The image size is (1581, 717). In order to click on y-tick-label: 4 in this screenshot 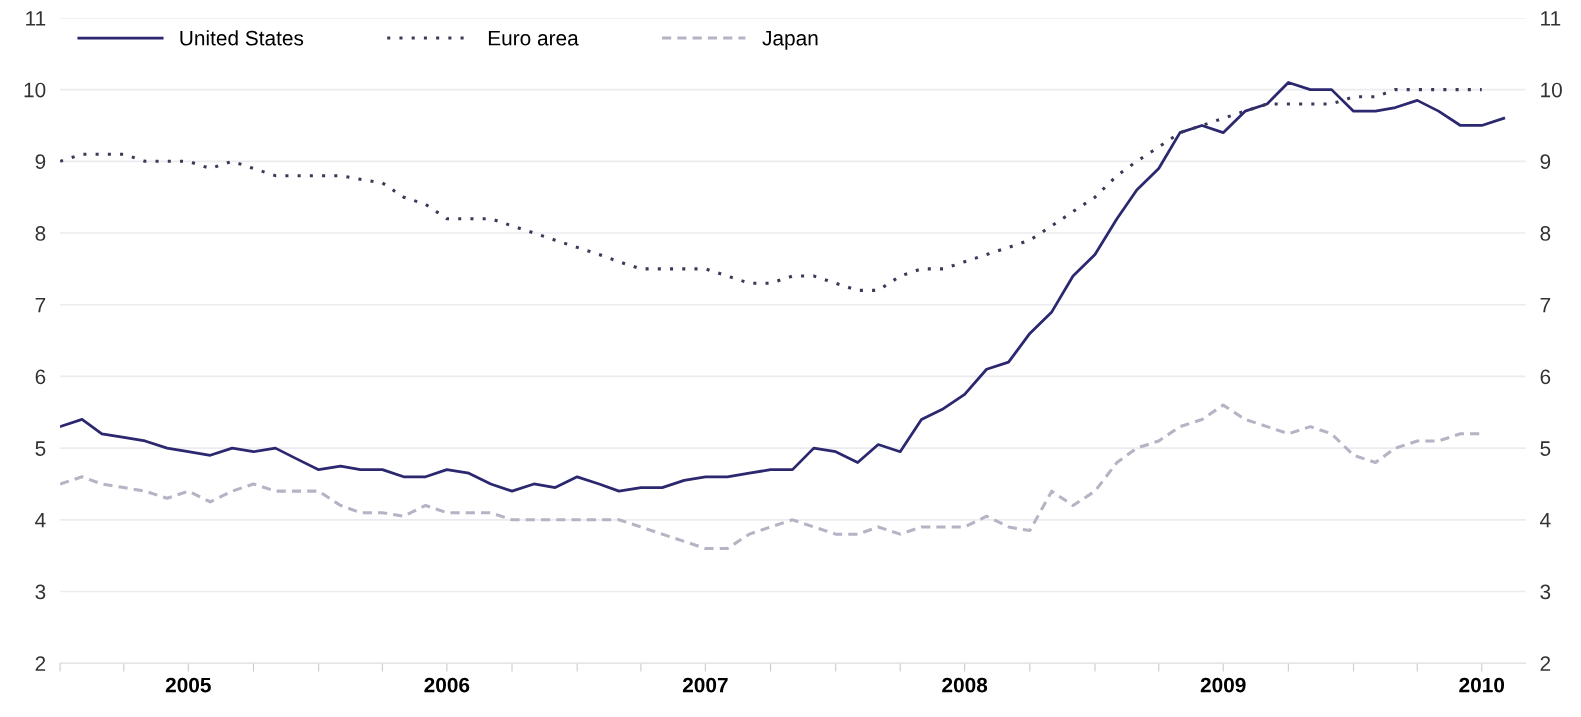, I will do `click(40, 520)`.